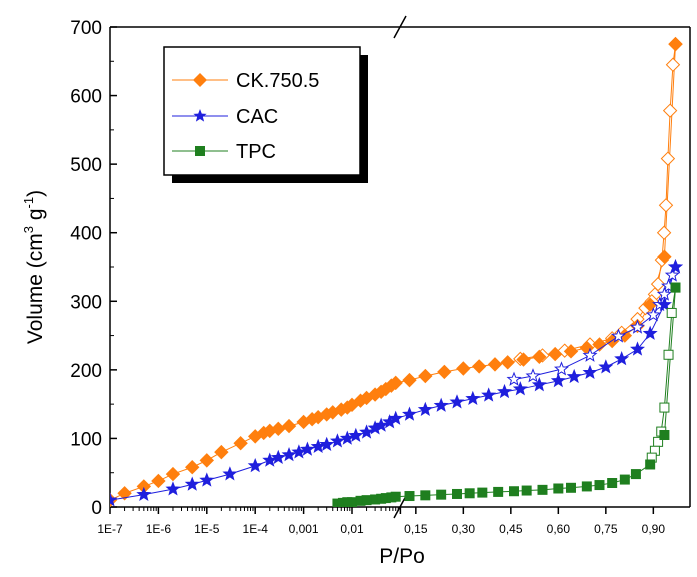  Describe the element at coordinates (256, 152) in the screenshot. I see `legend-label-tpc: TPC` at that location.